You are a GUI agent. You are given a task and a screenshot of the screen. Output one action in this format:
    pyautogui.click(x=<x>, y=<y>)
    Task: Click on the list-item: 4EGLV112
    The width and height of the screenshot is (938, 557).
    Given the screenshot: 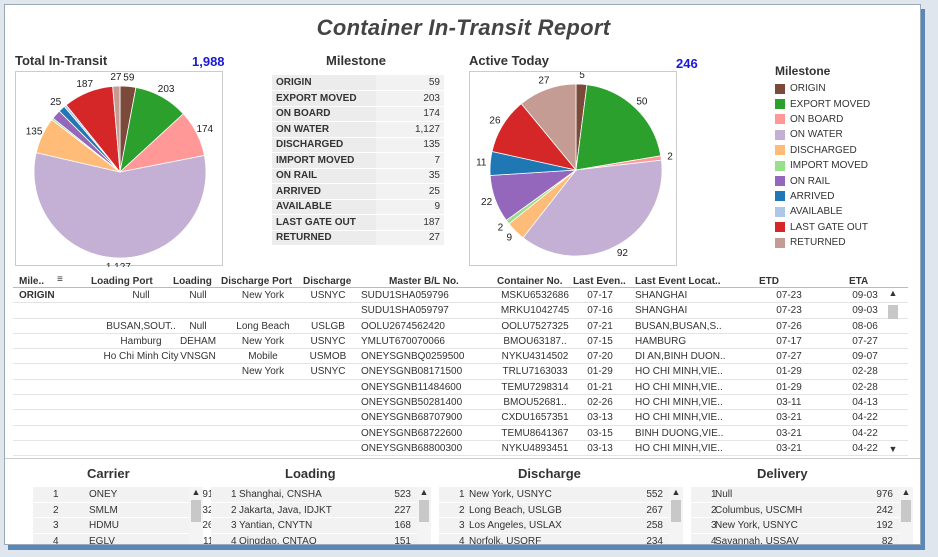 What is the action you would take?
    pyautogui.click(x=126, y=538)
    